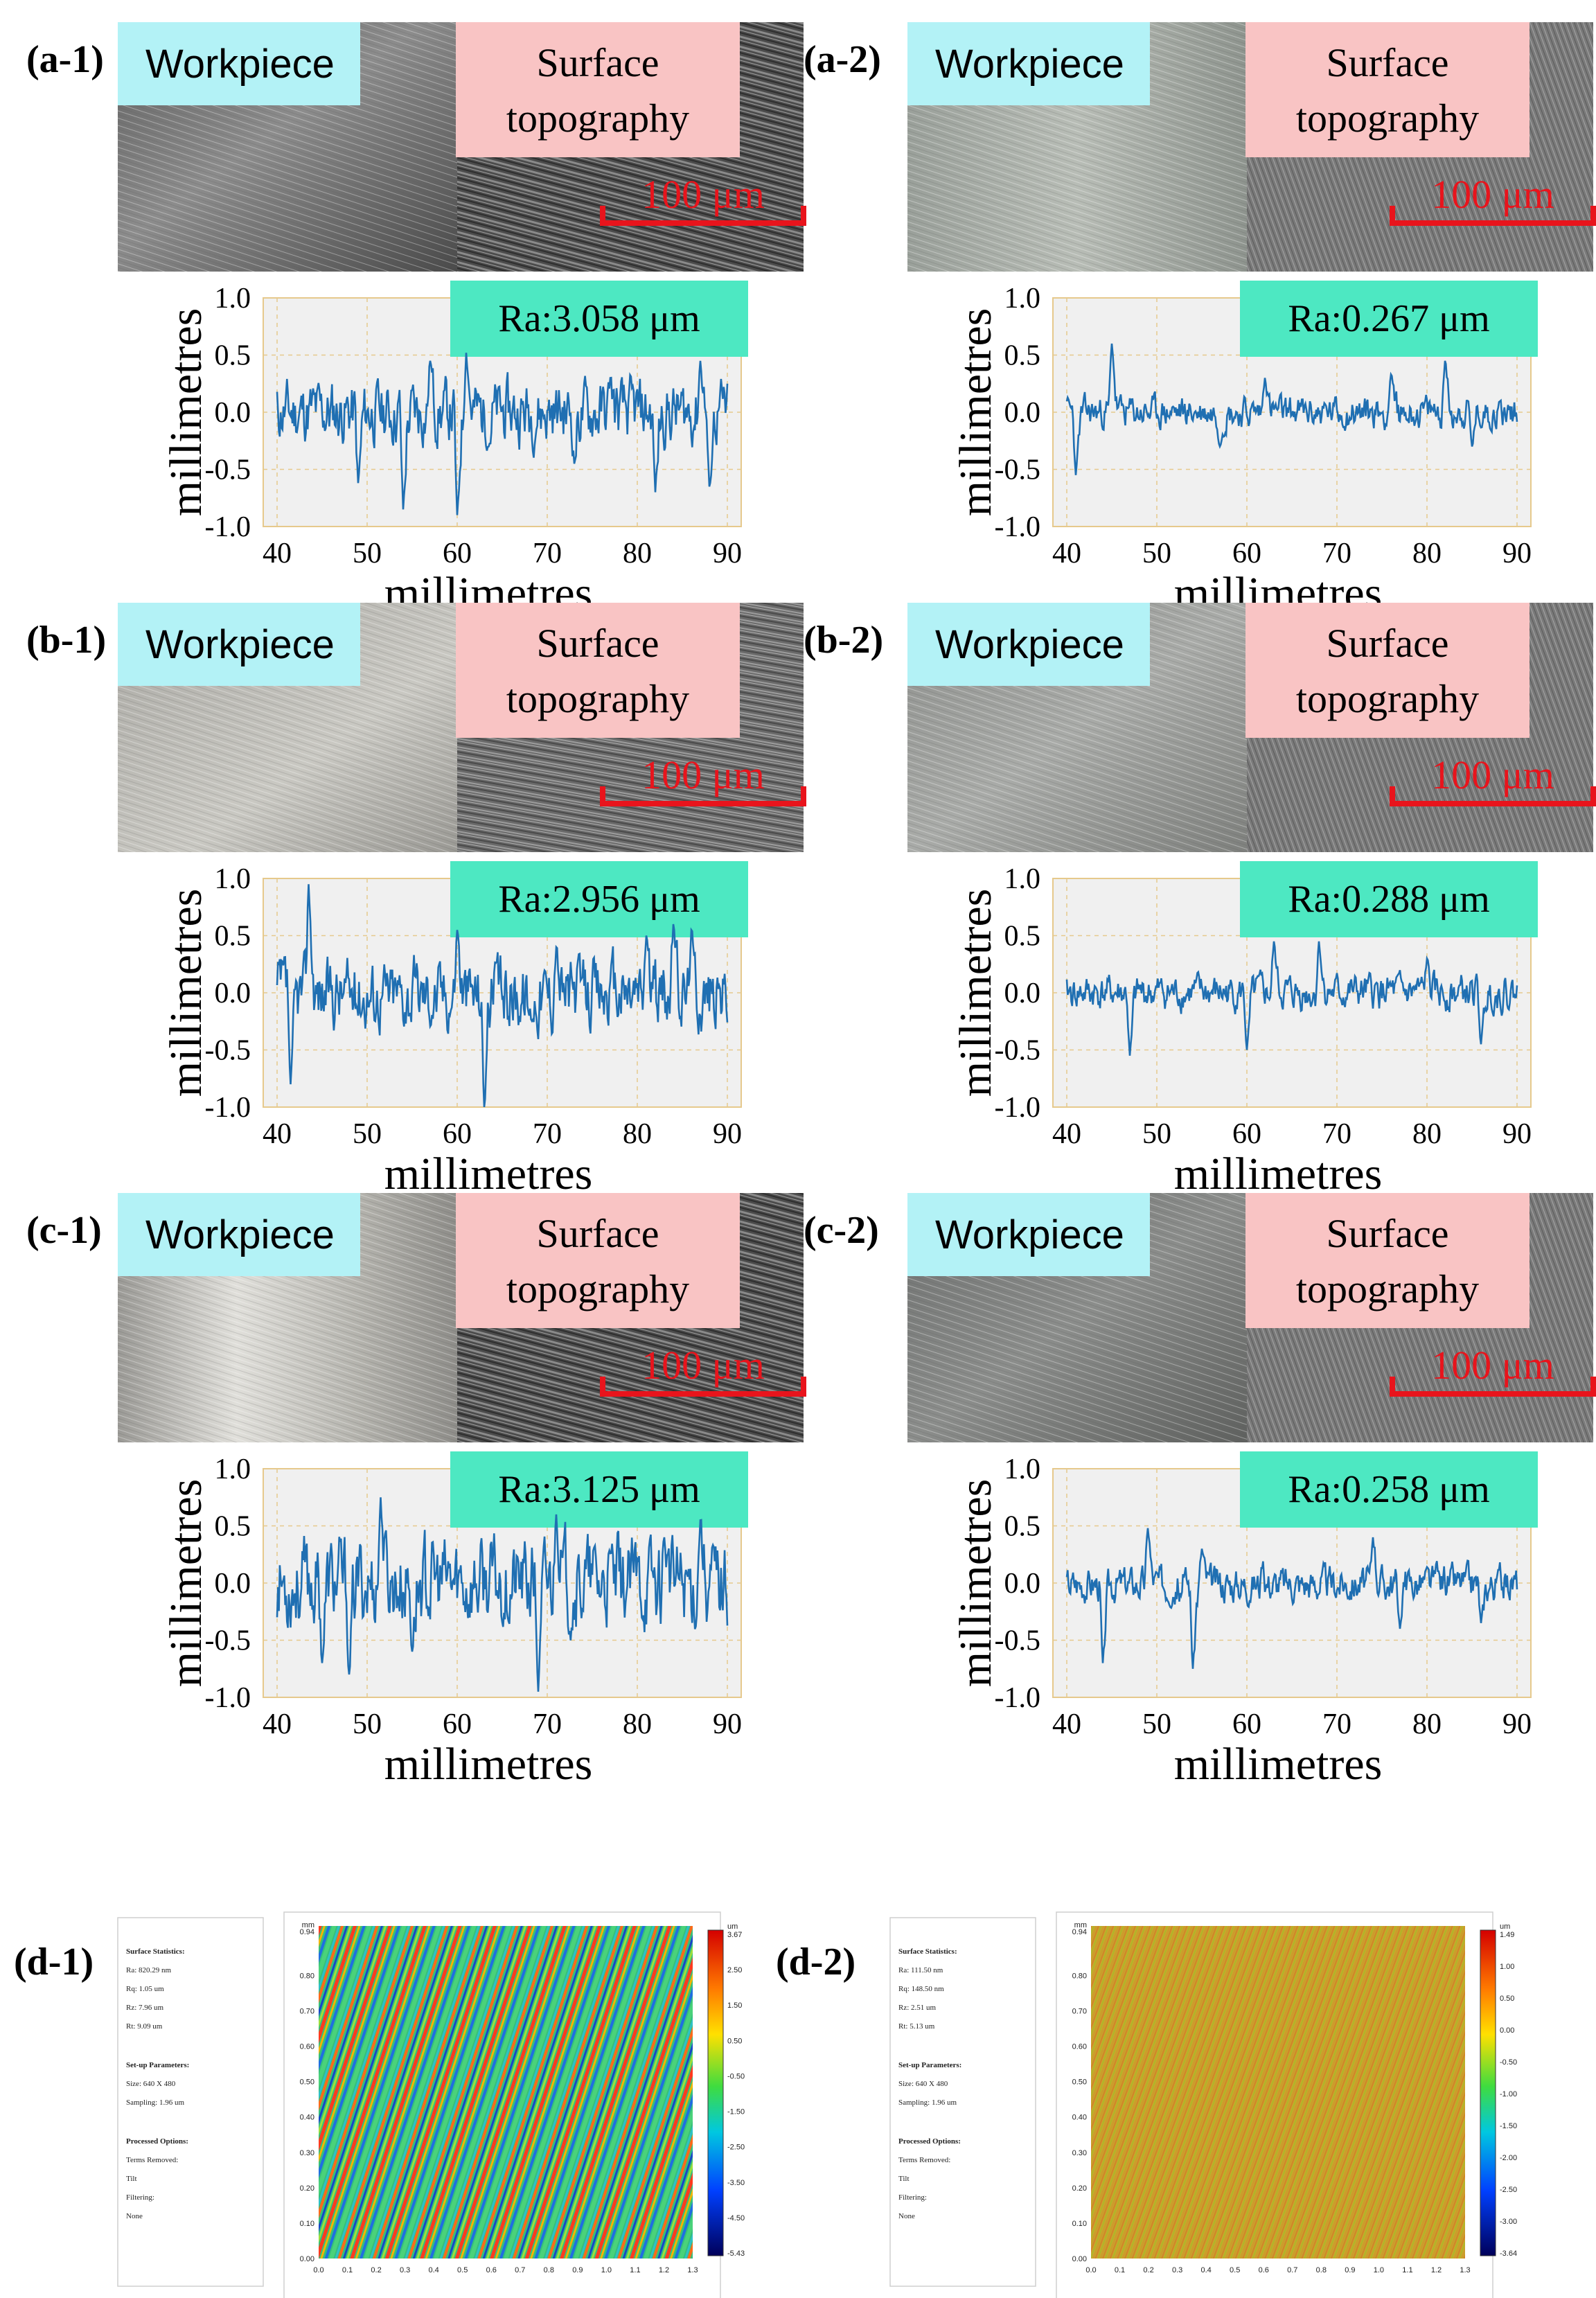  What do you see at coordinates (1079, 2224) in the screenshot?
I see `map-y-tick: 0.10` at bounding box center [1079, 2224].